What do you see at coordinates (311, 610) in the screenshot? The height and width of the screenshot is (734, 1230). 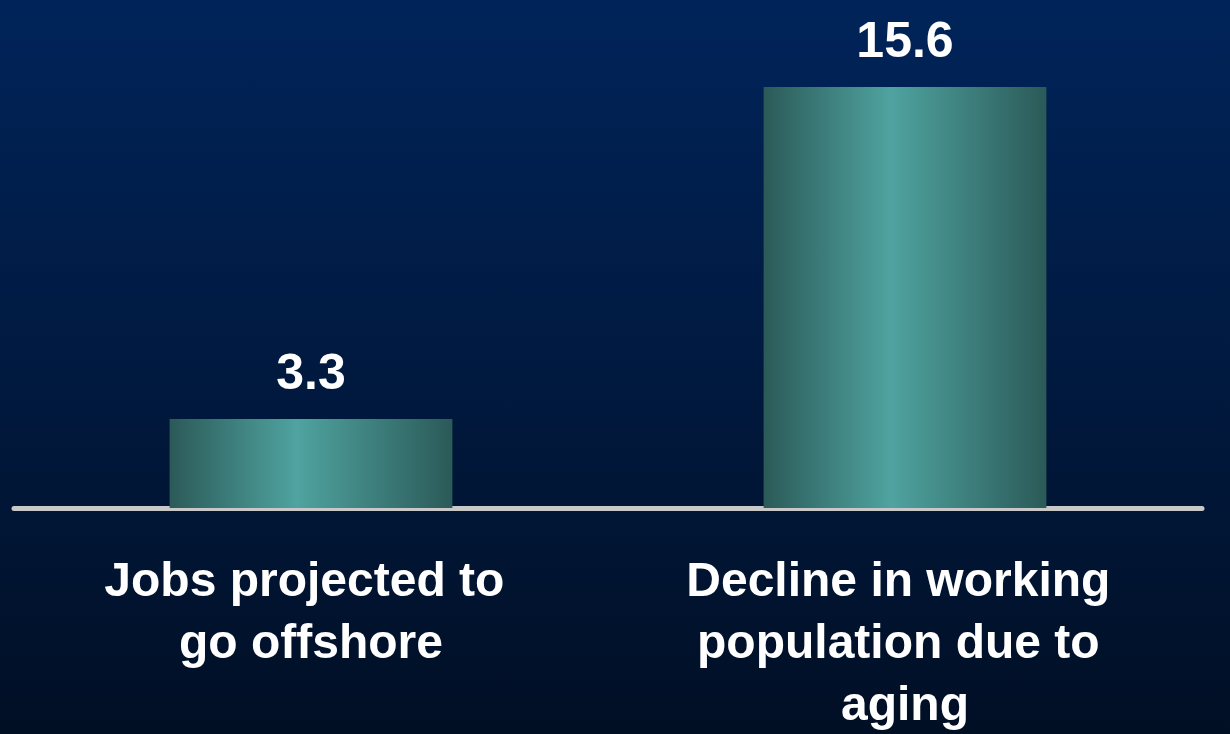 I see `x-tick-label: Jobs projected to go offshore` at bounding box center [311, 610].